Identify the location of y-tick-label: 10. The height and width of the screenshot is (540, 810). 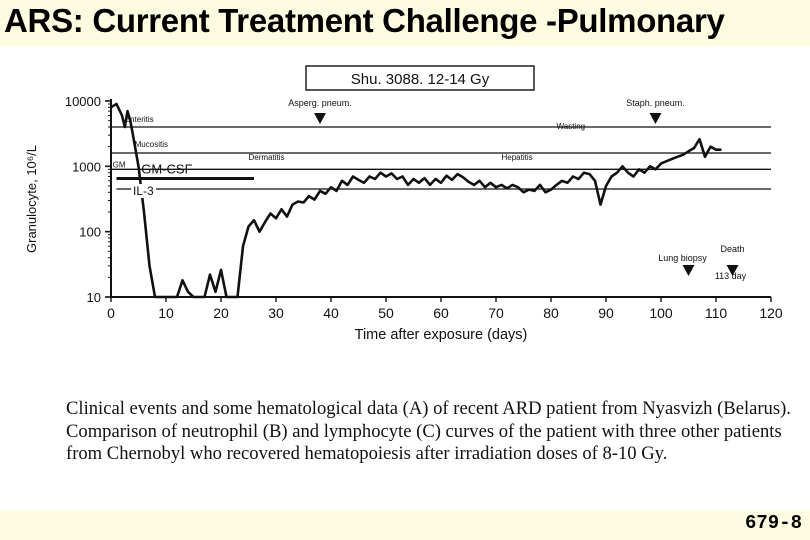
(94, 297).